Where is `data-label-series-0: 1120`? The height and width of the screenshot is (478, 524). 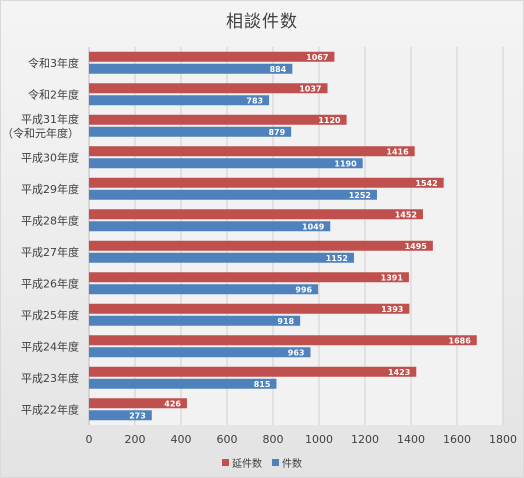
data-label-series-0: 1120 is located at coordinates (329, 120).